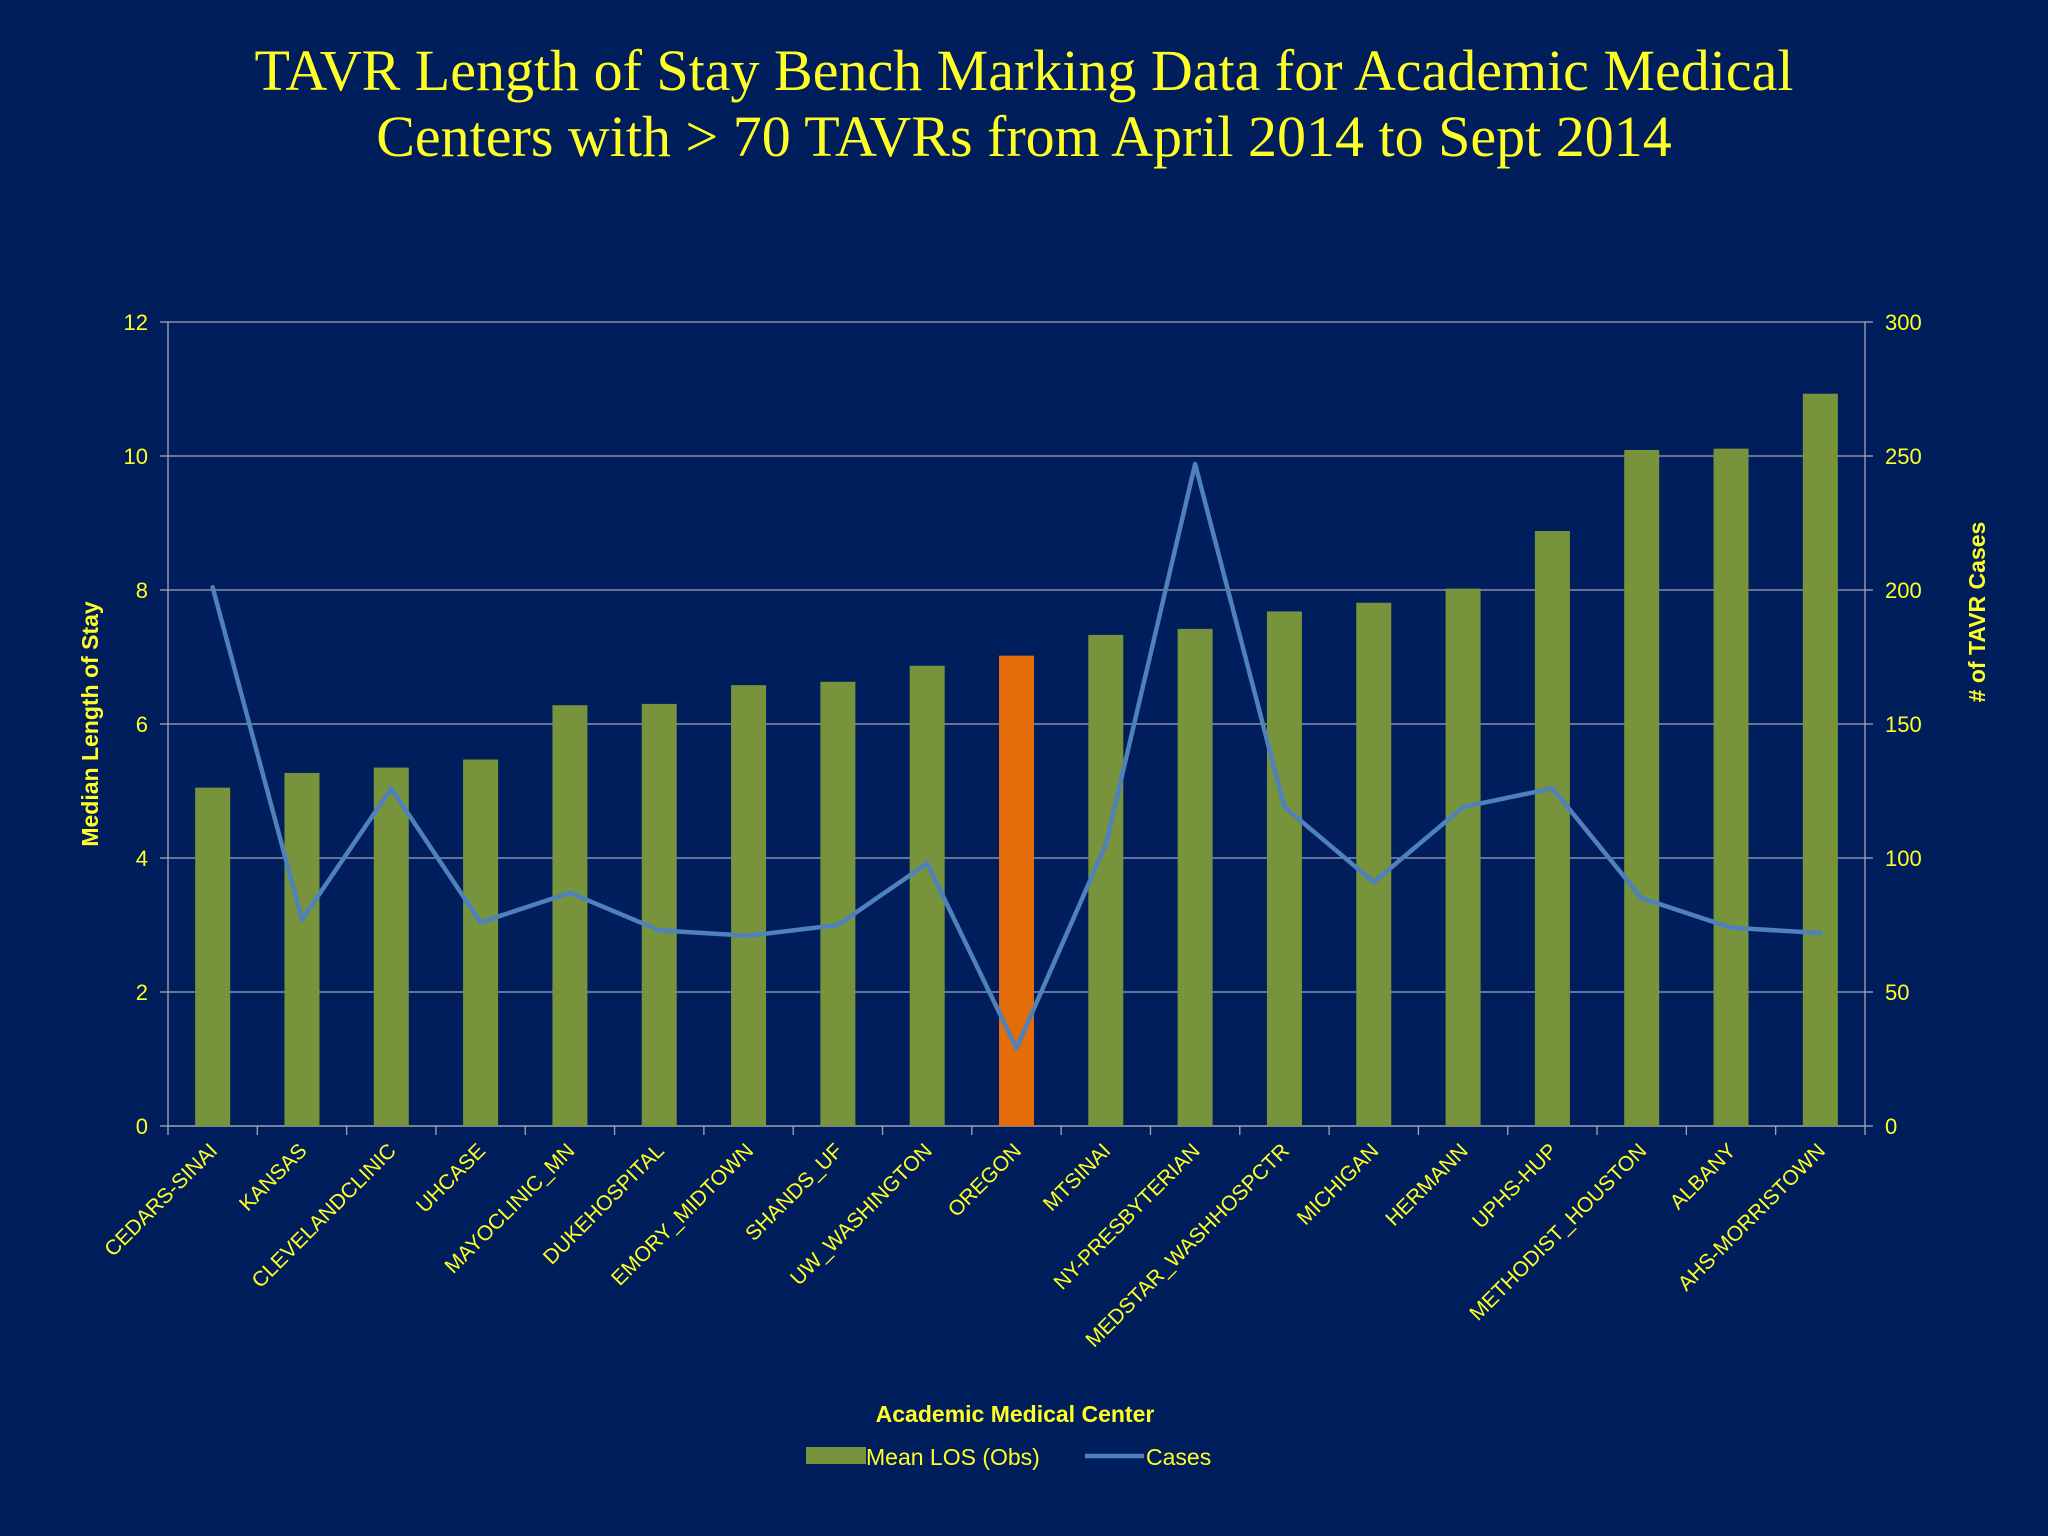 The width and height of the screenshot is (2048, 1536). I want to click on y-axis-tick-label: 4, so click(142, 858).